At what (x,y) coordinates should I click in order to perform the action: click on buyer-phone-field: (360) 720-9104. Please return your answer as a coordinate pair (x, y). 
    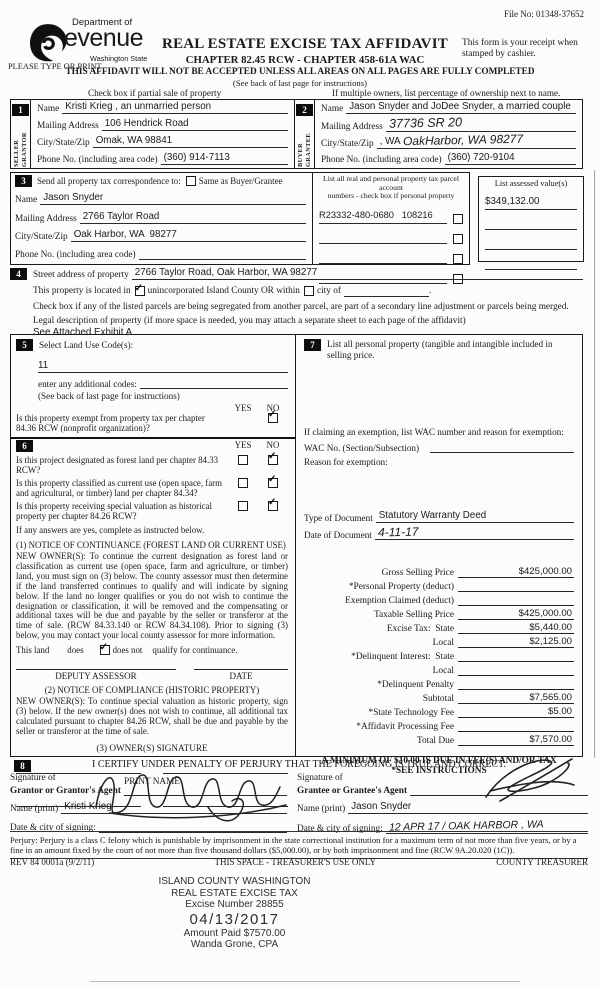
    Looking at the image, I should click on (510, 158).